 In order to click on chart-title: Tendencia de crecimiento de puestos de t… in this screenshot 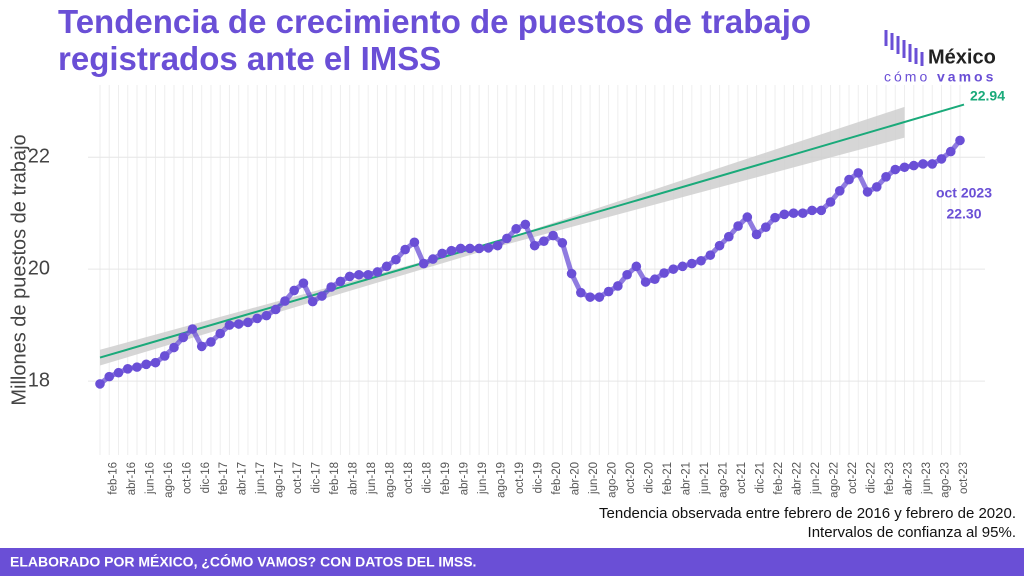, I will do `click(434, 21)`.